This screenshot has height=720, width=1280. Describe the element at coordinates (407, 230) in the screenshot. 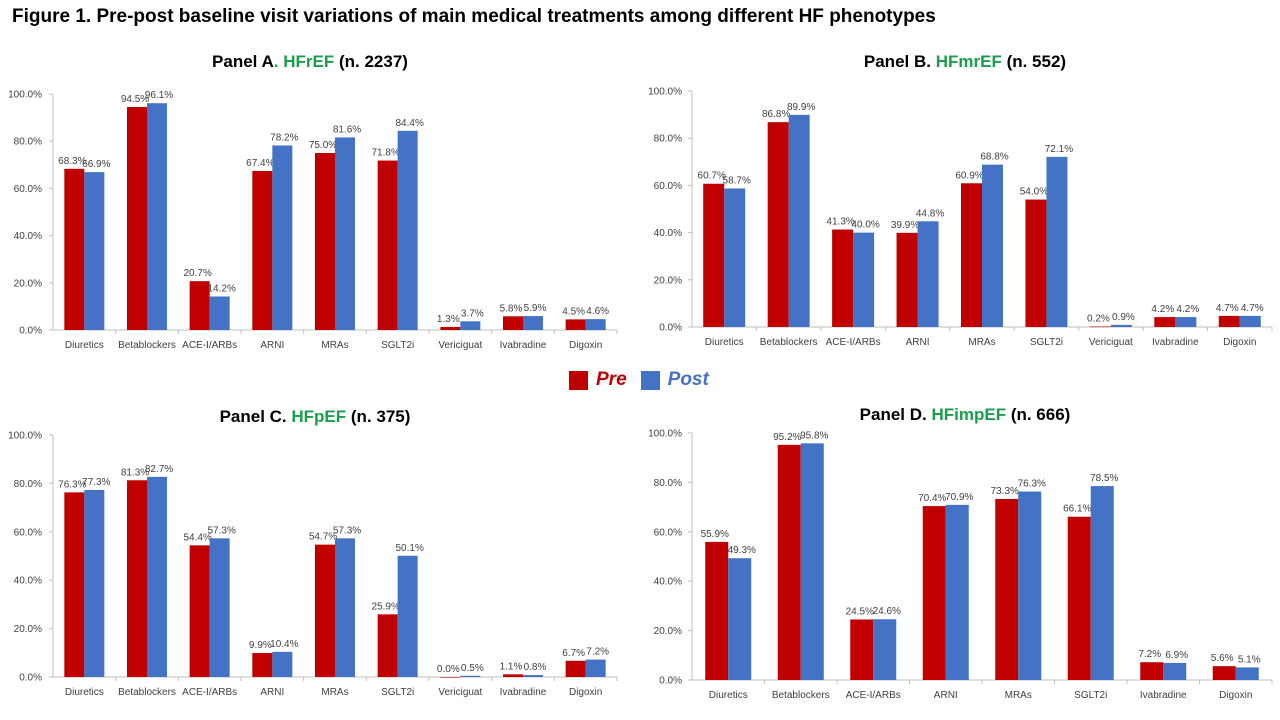

I see `bar-post-sglt2i` at that location.